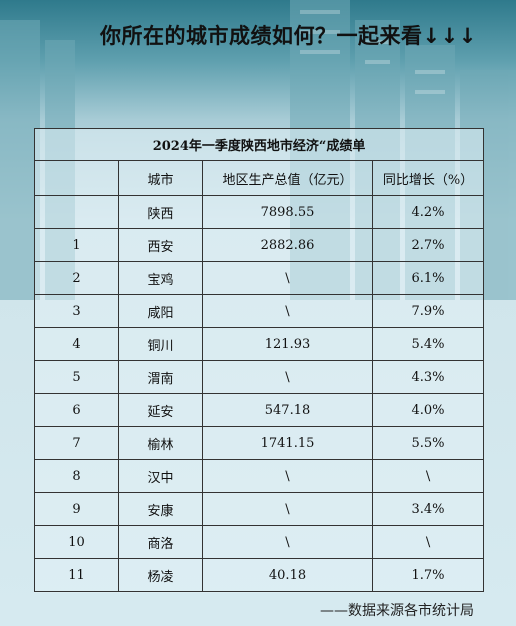 This screenshot has height=626, width=516. What do you see at coordinates (160, 311) in the screenshot?
I see `cell-city: 咸阳` at bounding box center [160, 311].